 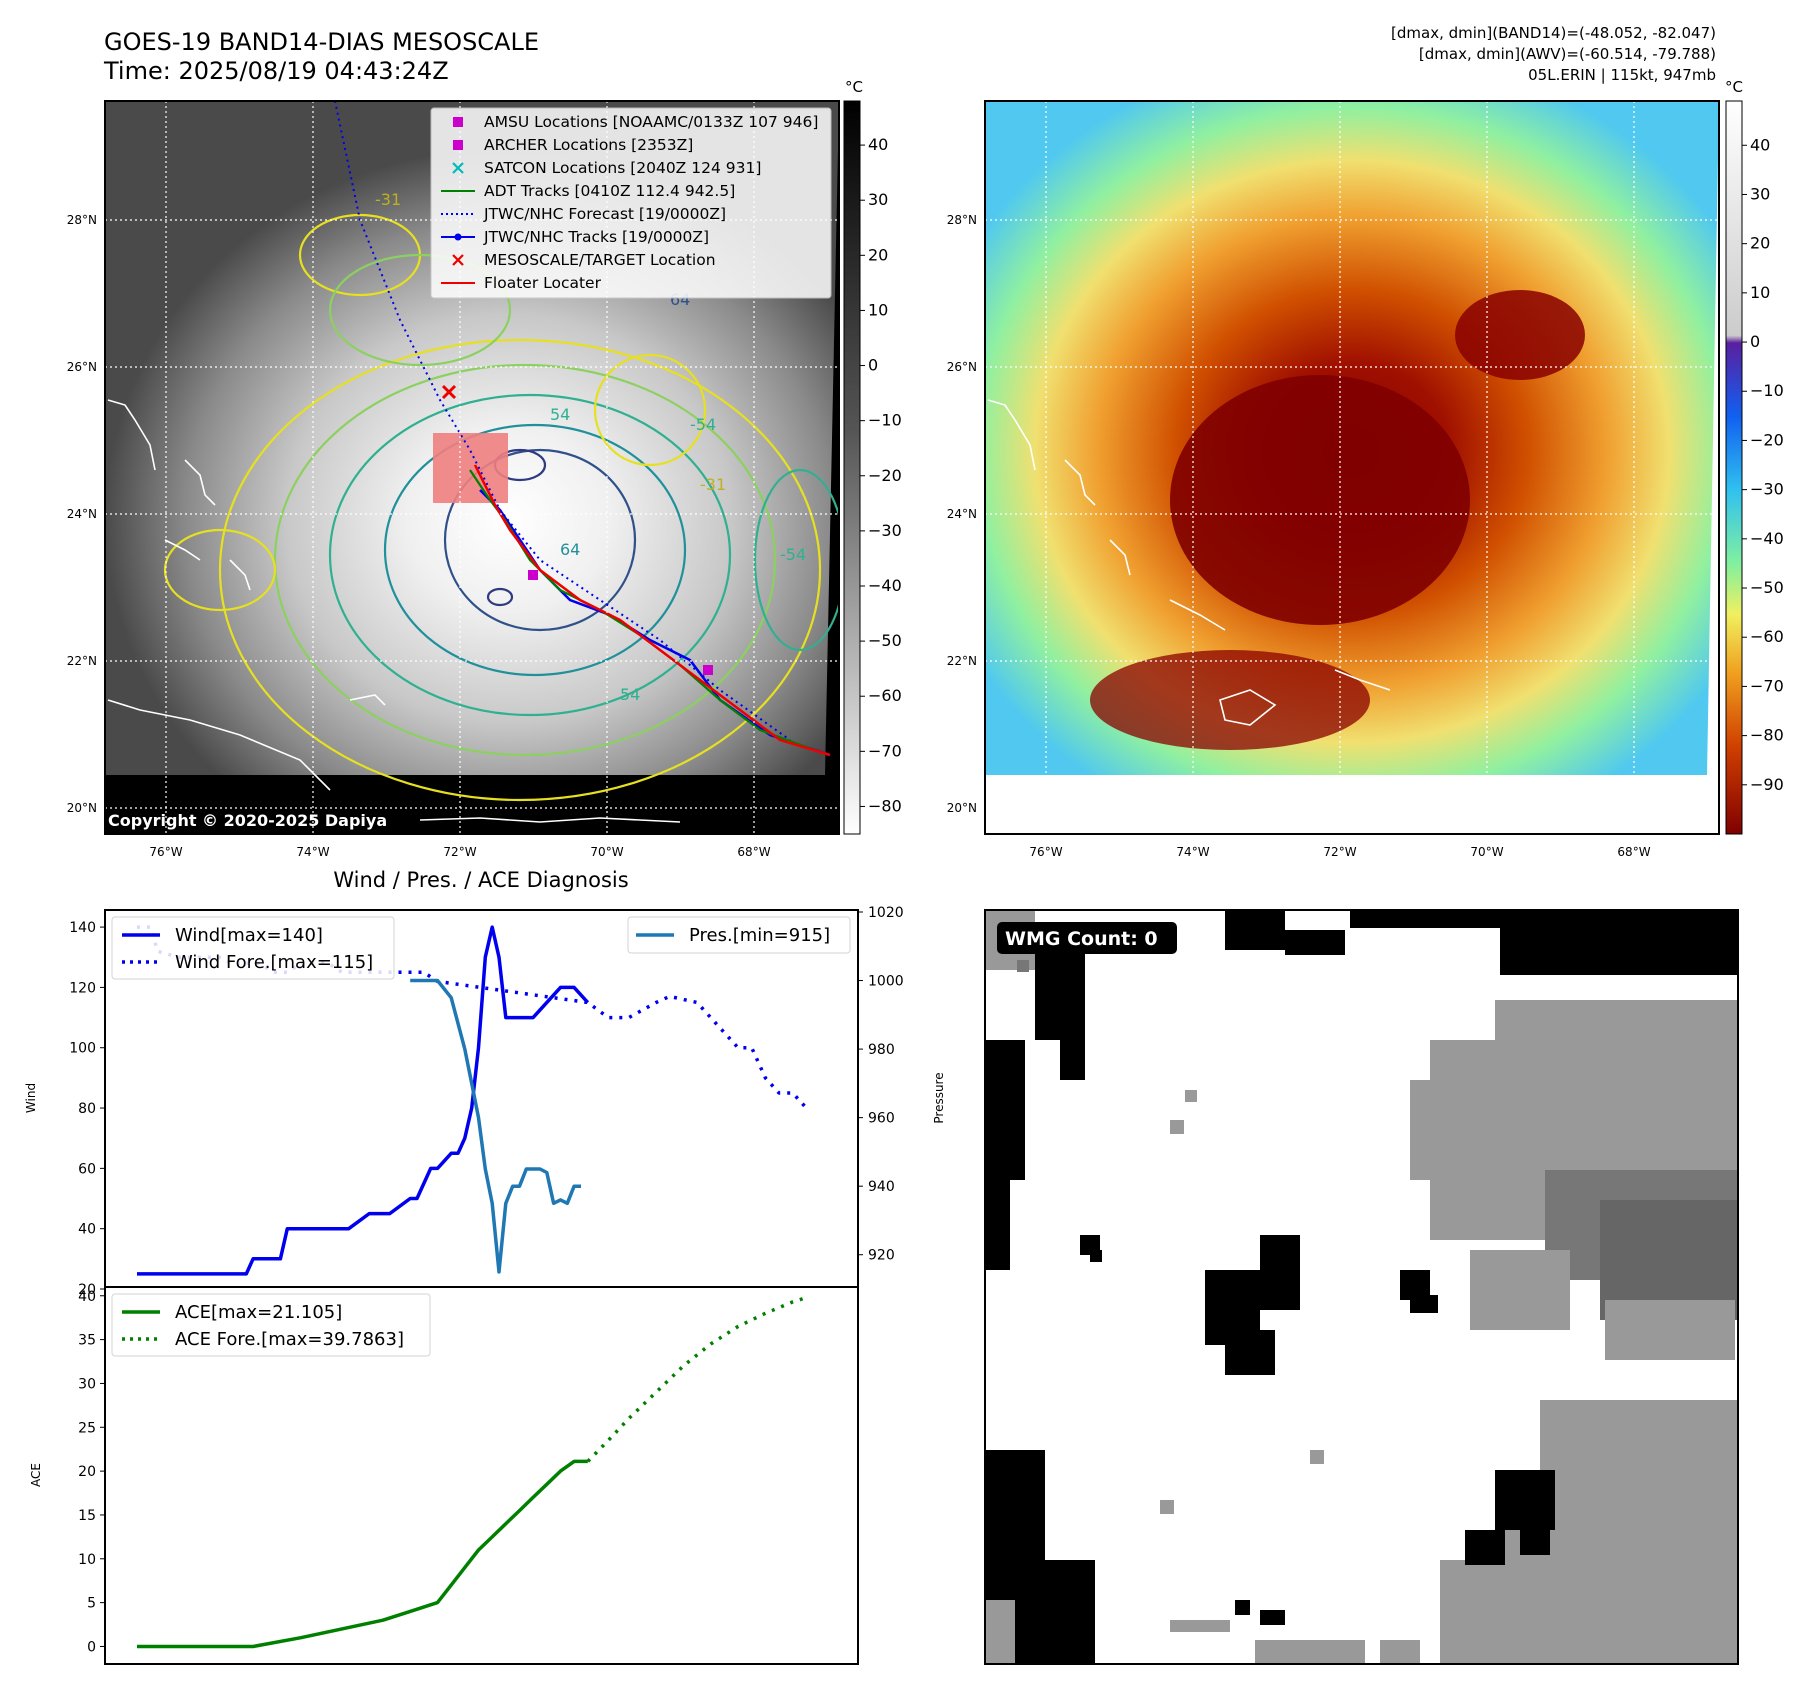 What do you see at coordinates (82, 661) in the screenshot?
I see `lat-label: 22°N` at bounding box center [82, 661].